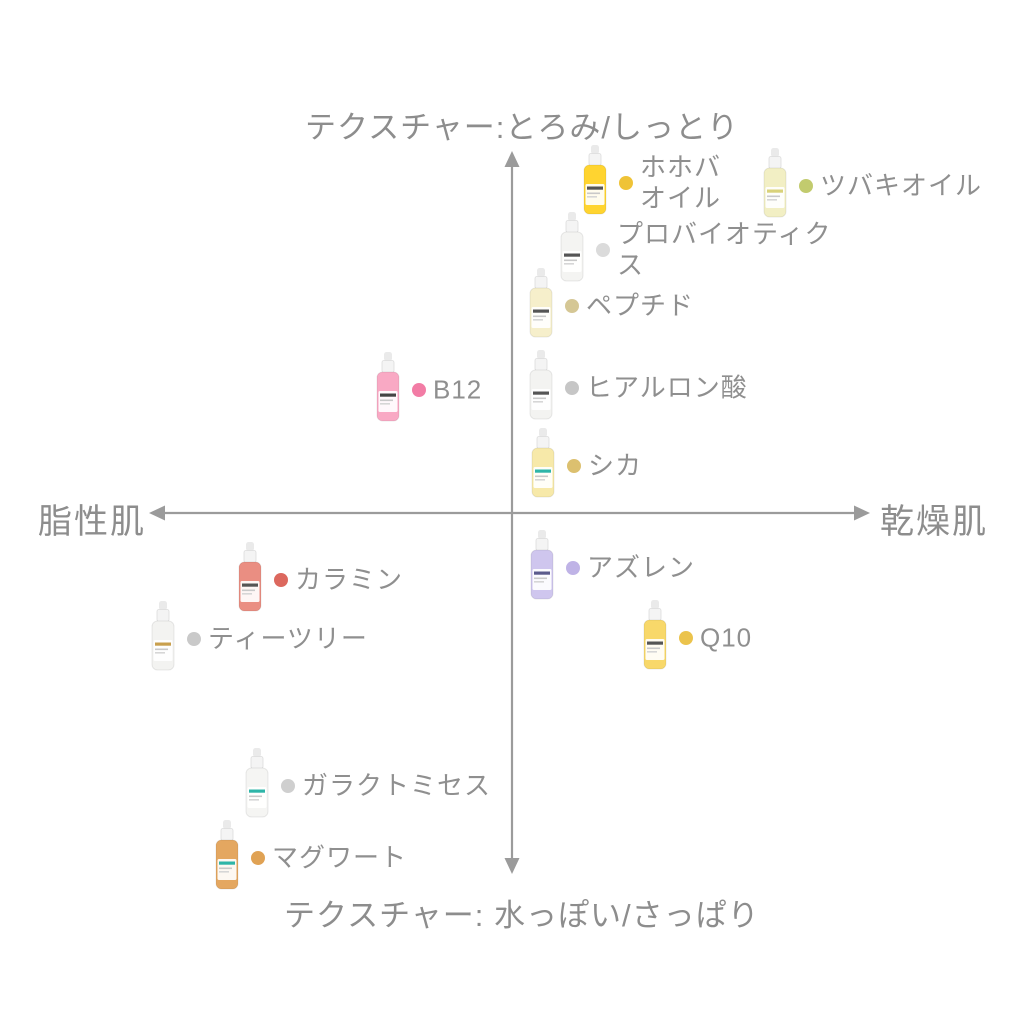 The height and width of the screenshot is (1024, 1024). What do you see at coordinates (788, 640) in the screenshot?
I see `product-item-q10: Q10` at bounding box center [788, 640].